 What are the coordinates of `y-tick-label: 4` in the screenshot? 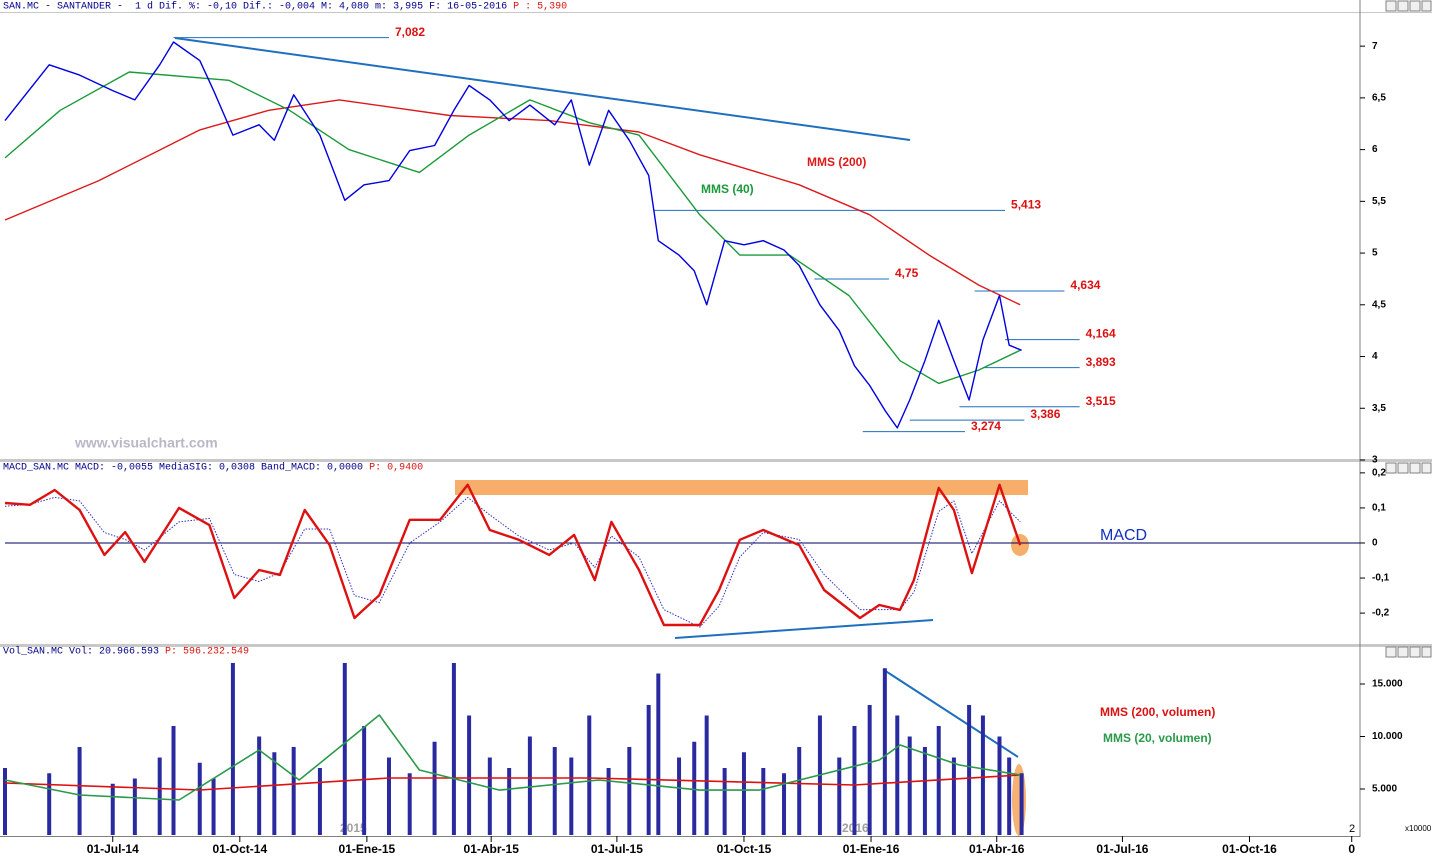 It's located at (1375, 356).